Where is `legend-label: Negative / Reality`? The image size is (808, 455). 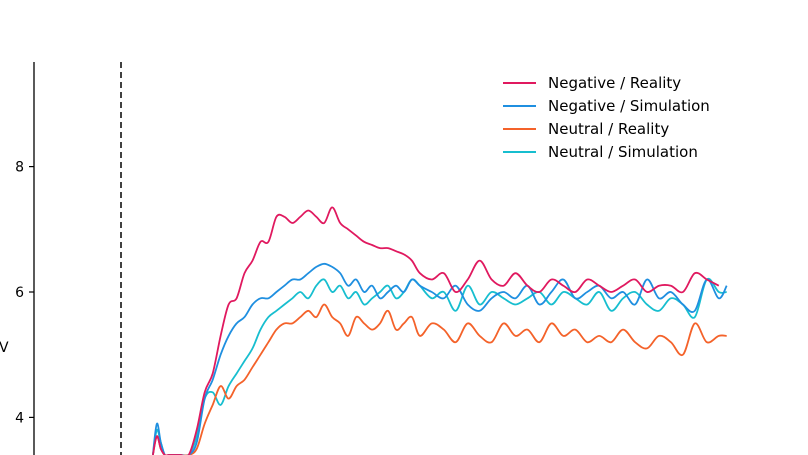
legend-label: Negative / Reality is located at coordinates (614, 83).